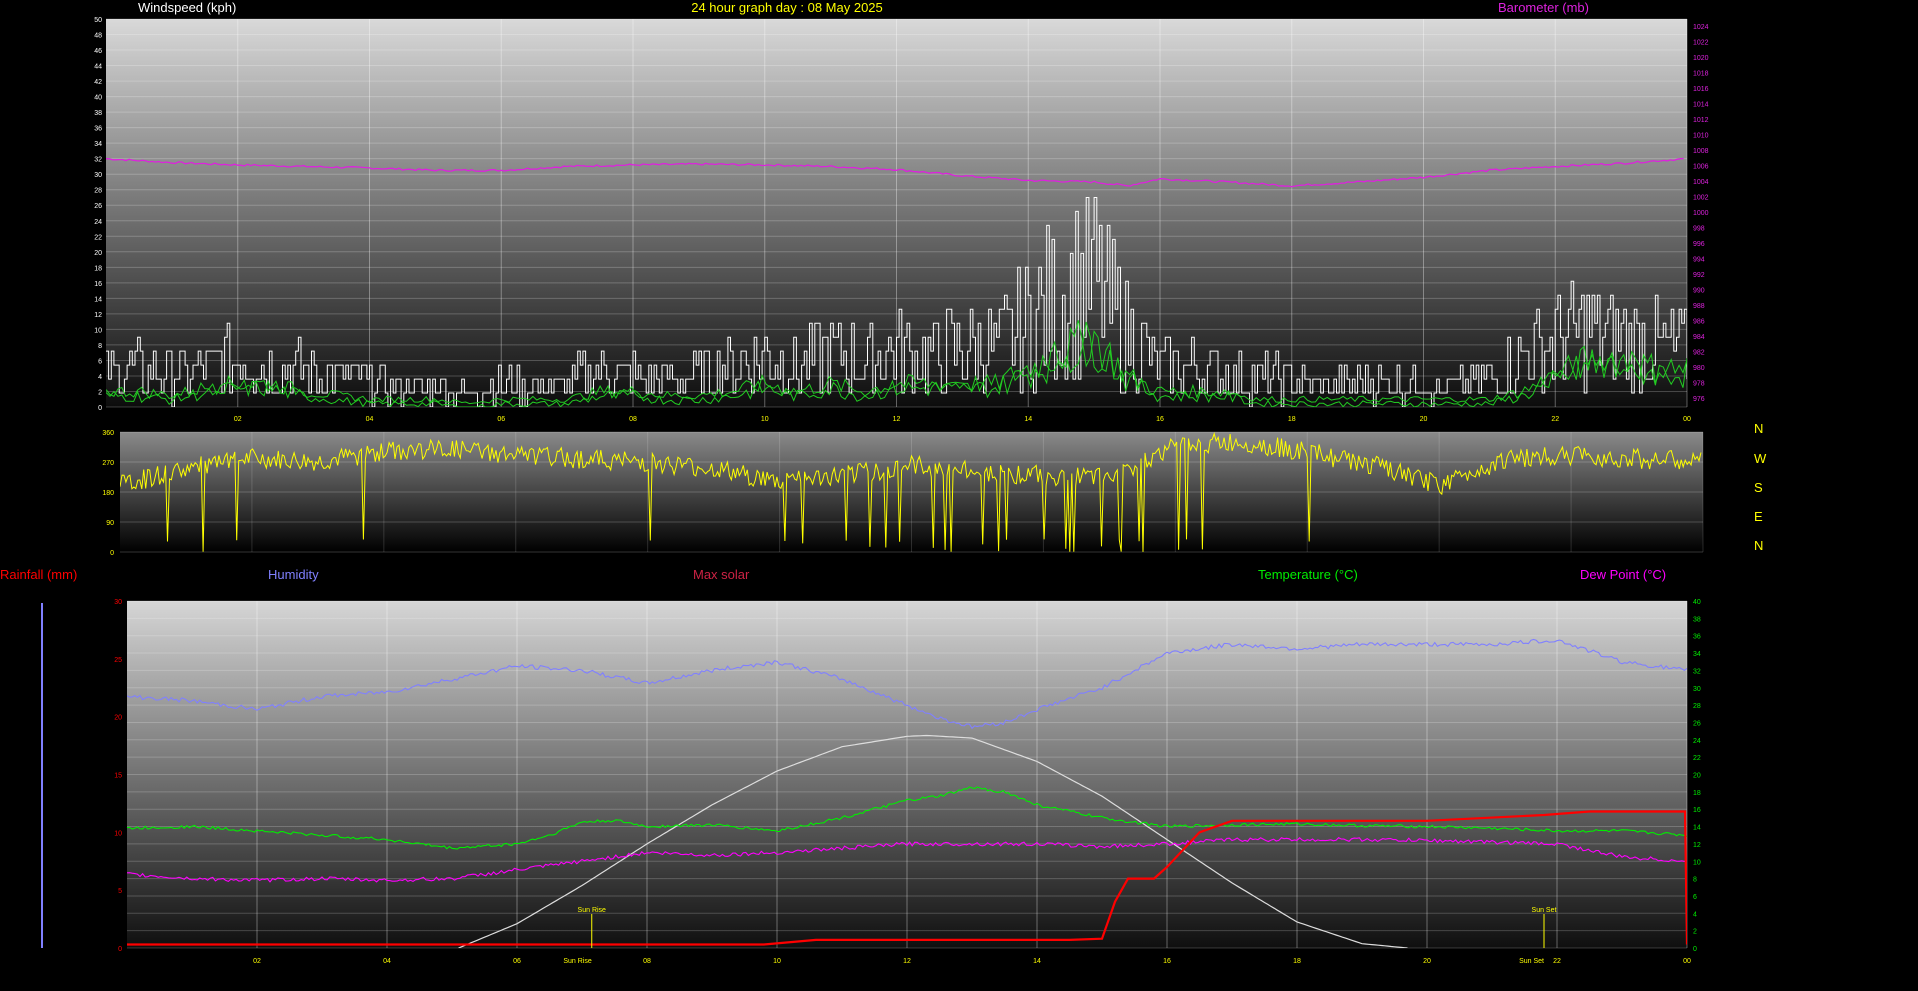 This screenshot has width=1918, height=991. Describe the element at coordinates (1701, 135) in the screenshot. I see `baro-y-tick-label: 1010` at that location.